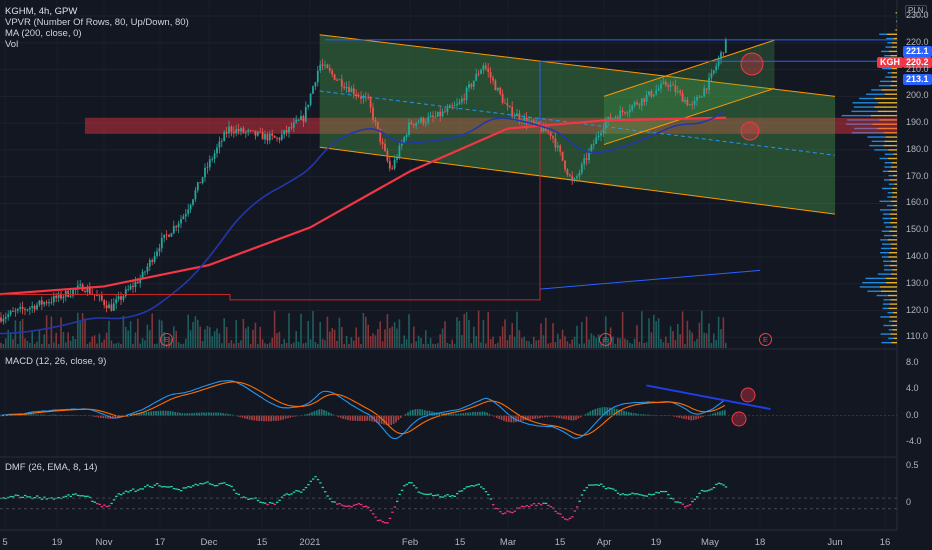 The image size is (932, 550). What do you see at coordinates (209, 542) in the screenshot?
I see `time-tick-label: Dec` at bounding box center [209, 542].